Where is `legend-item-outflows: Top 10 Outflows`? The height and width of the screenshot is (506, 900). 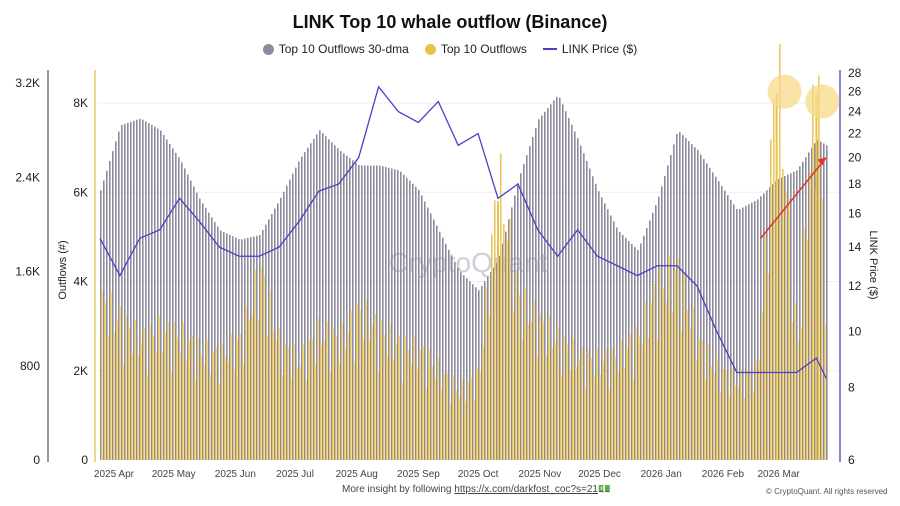
legend-item-outflows: Top 10 Outflows is located at coordinates (475, 49).